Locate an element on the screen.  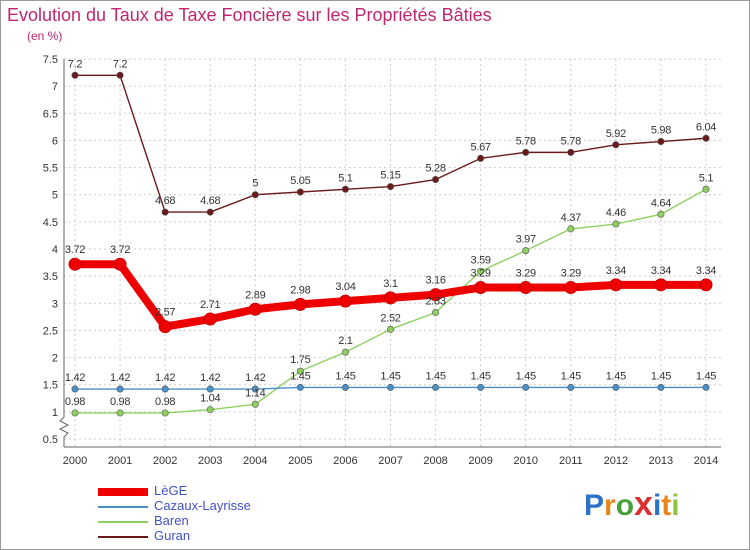
data-label-l-ge: 2.71 is located at coordinates (210, 305).